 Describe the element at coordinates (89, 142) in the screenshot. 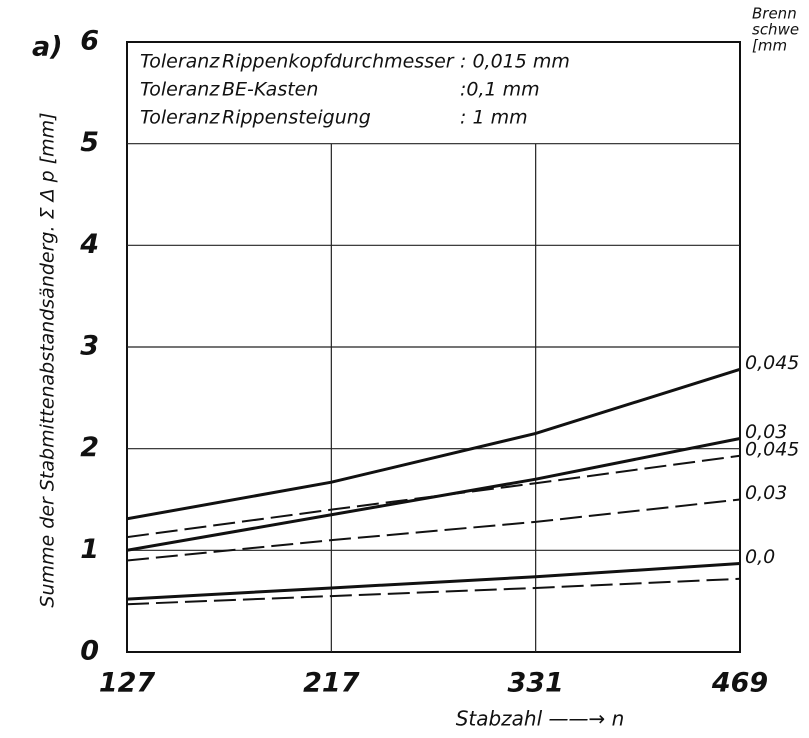

I see `y-tick-label: 5` at that location.